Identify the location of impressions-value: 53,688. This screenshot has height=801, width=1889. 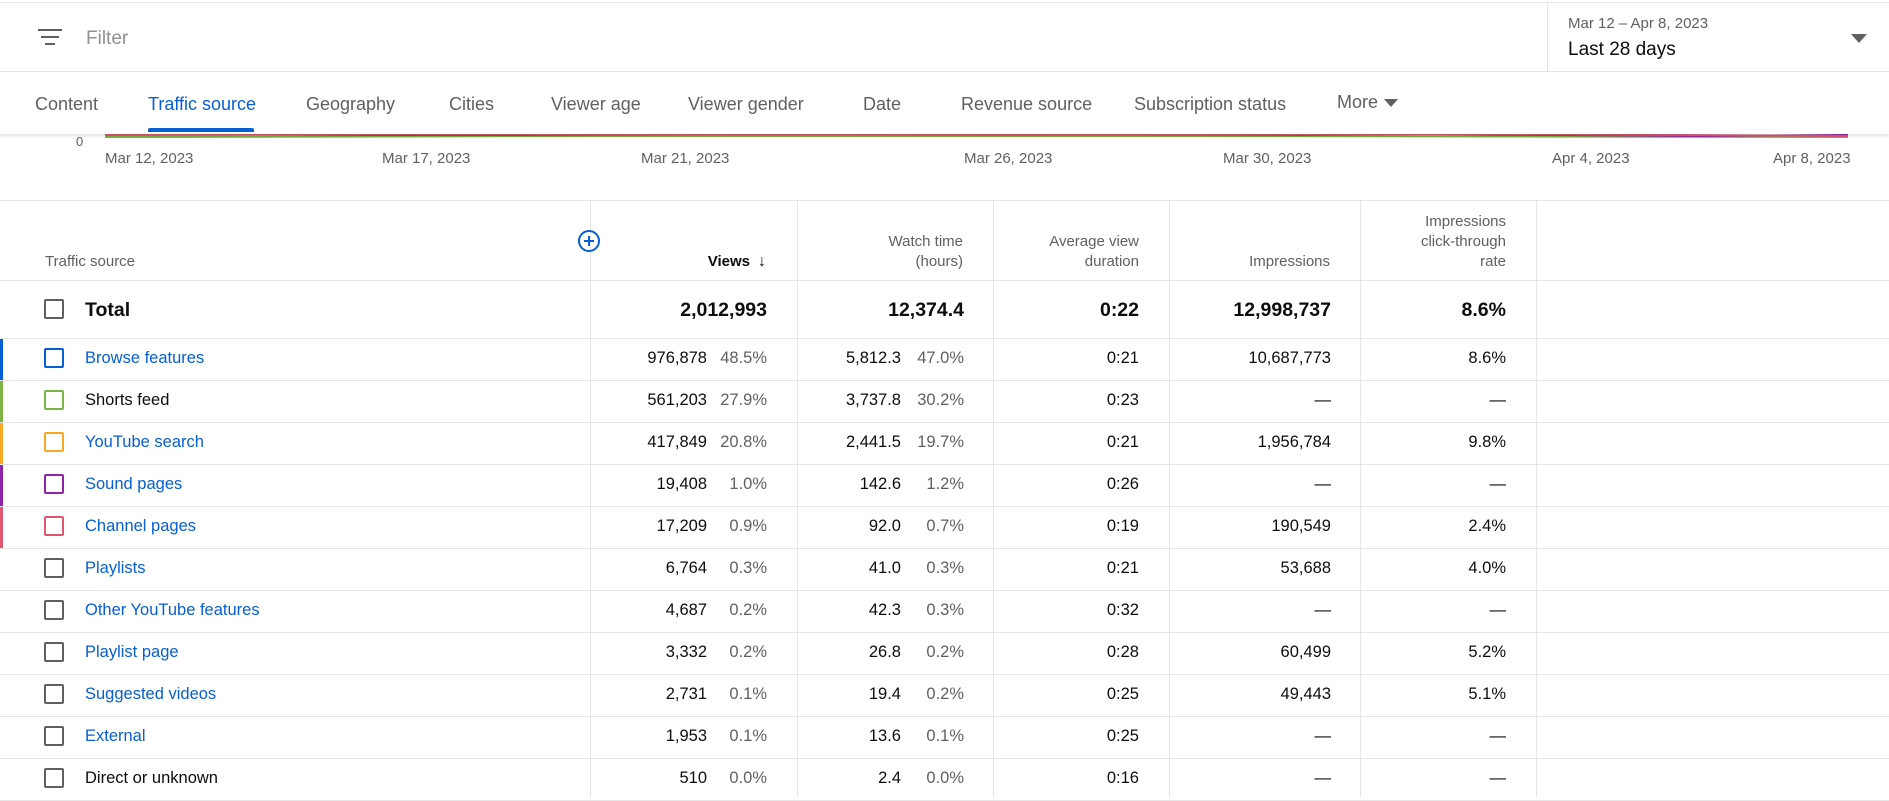
(1305, 568).